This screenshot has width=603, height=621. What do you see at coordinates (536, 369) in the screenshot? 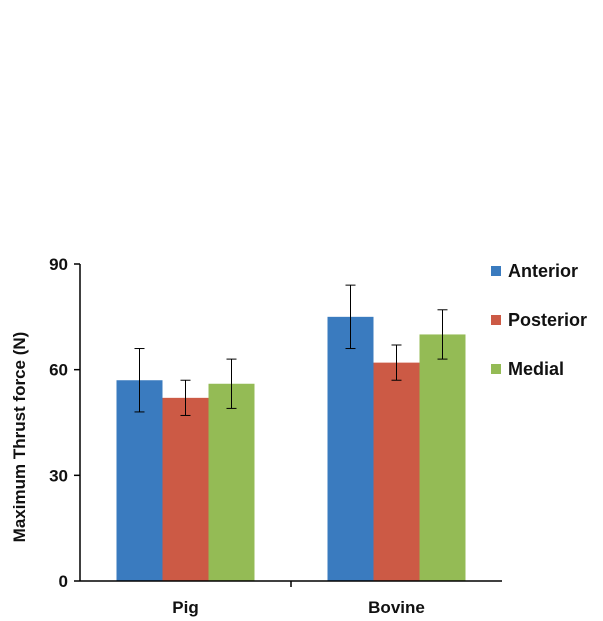
I see `legend-label: Medial` at bounding box center [536, 369].